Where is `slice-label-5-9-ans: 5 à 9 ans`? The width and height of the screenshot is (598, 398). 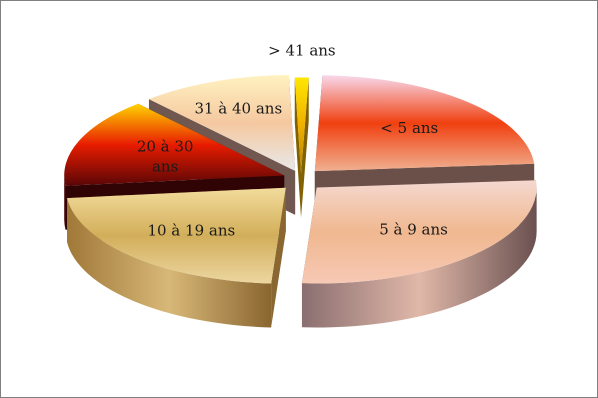
slice-label-5-9-ans: 5 à 9 ans is located at coordinates (413, 229).